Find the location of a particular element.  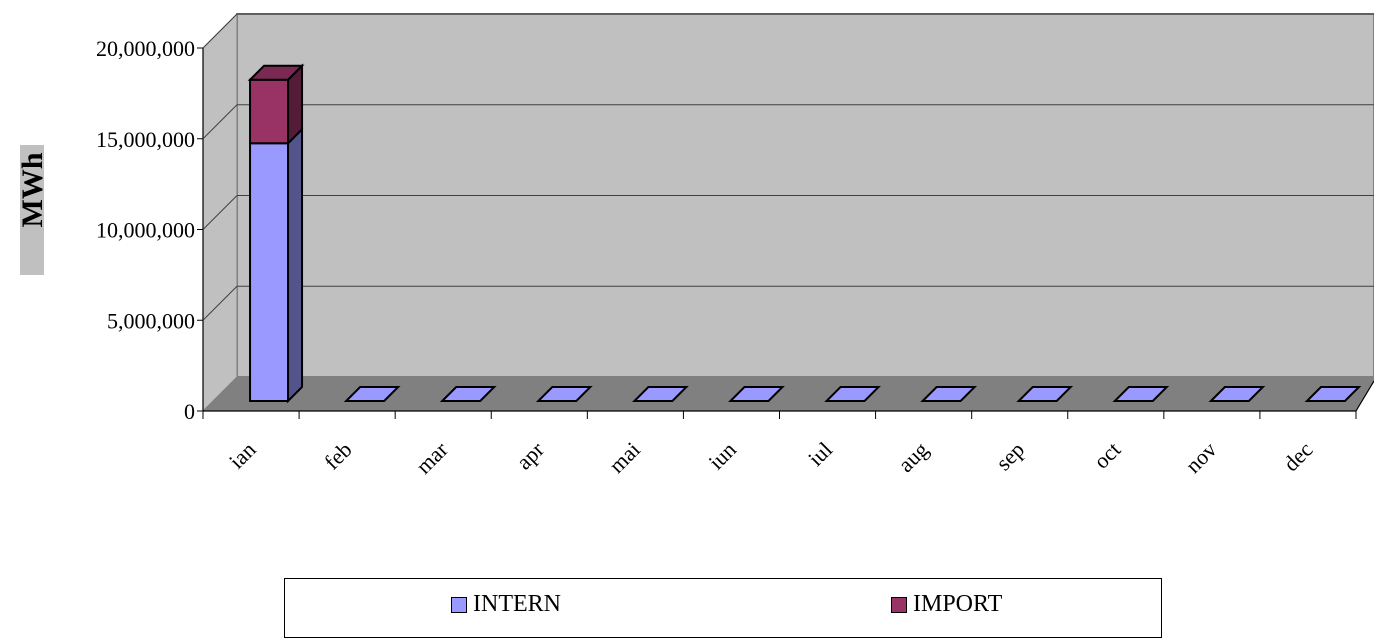

x-tick-label-sep: sep is located at coordinates (1010, 456).